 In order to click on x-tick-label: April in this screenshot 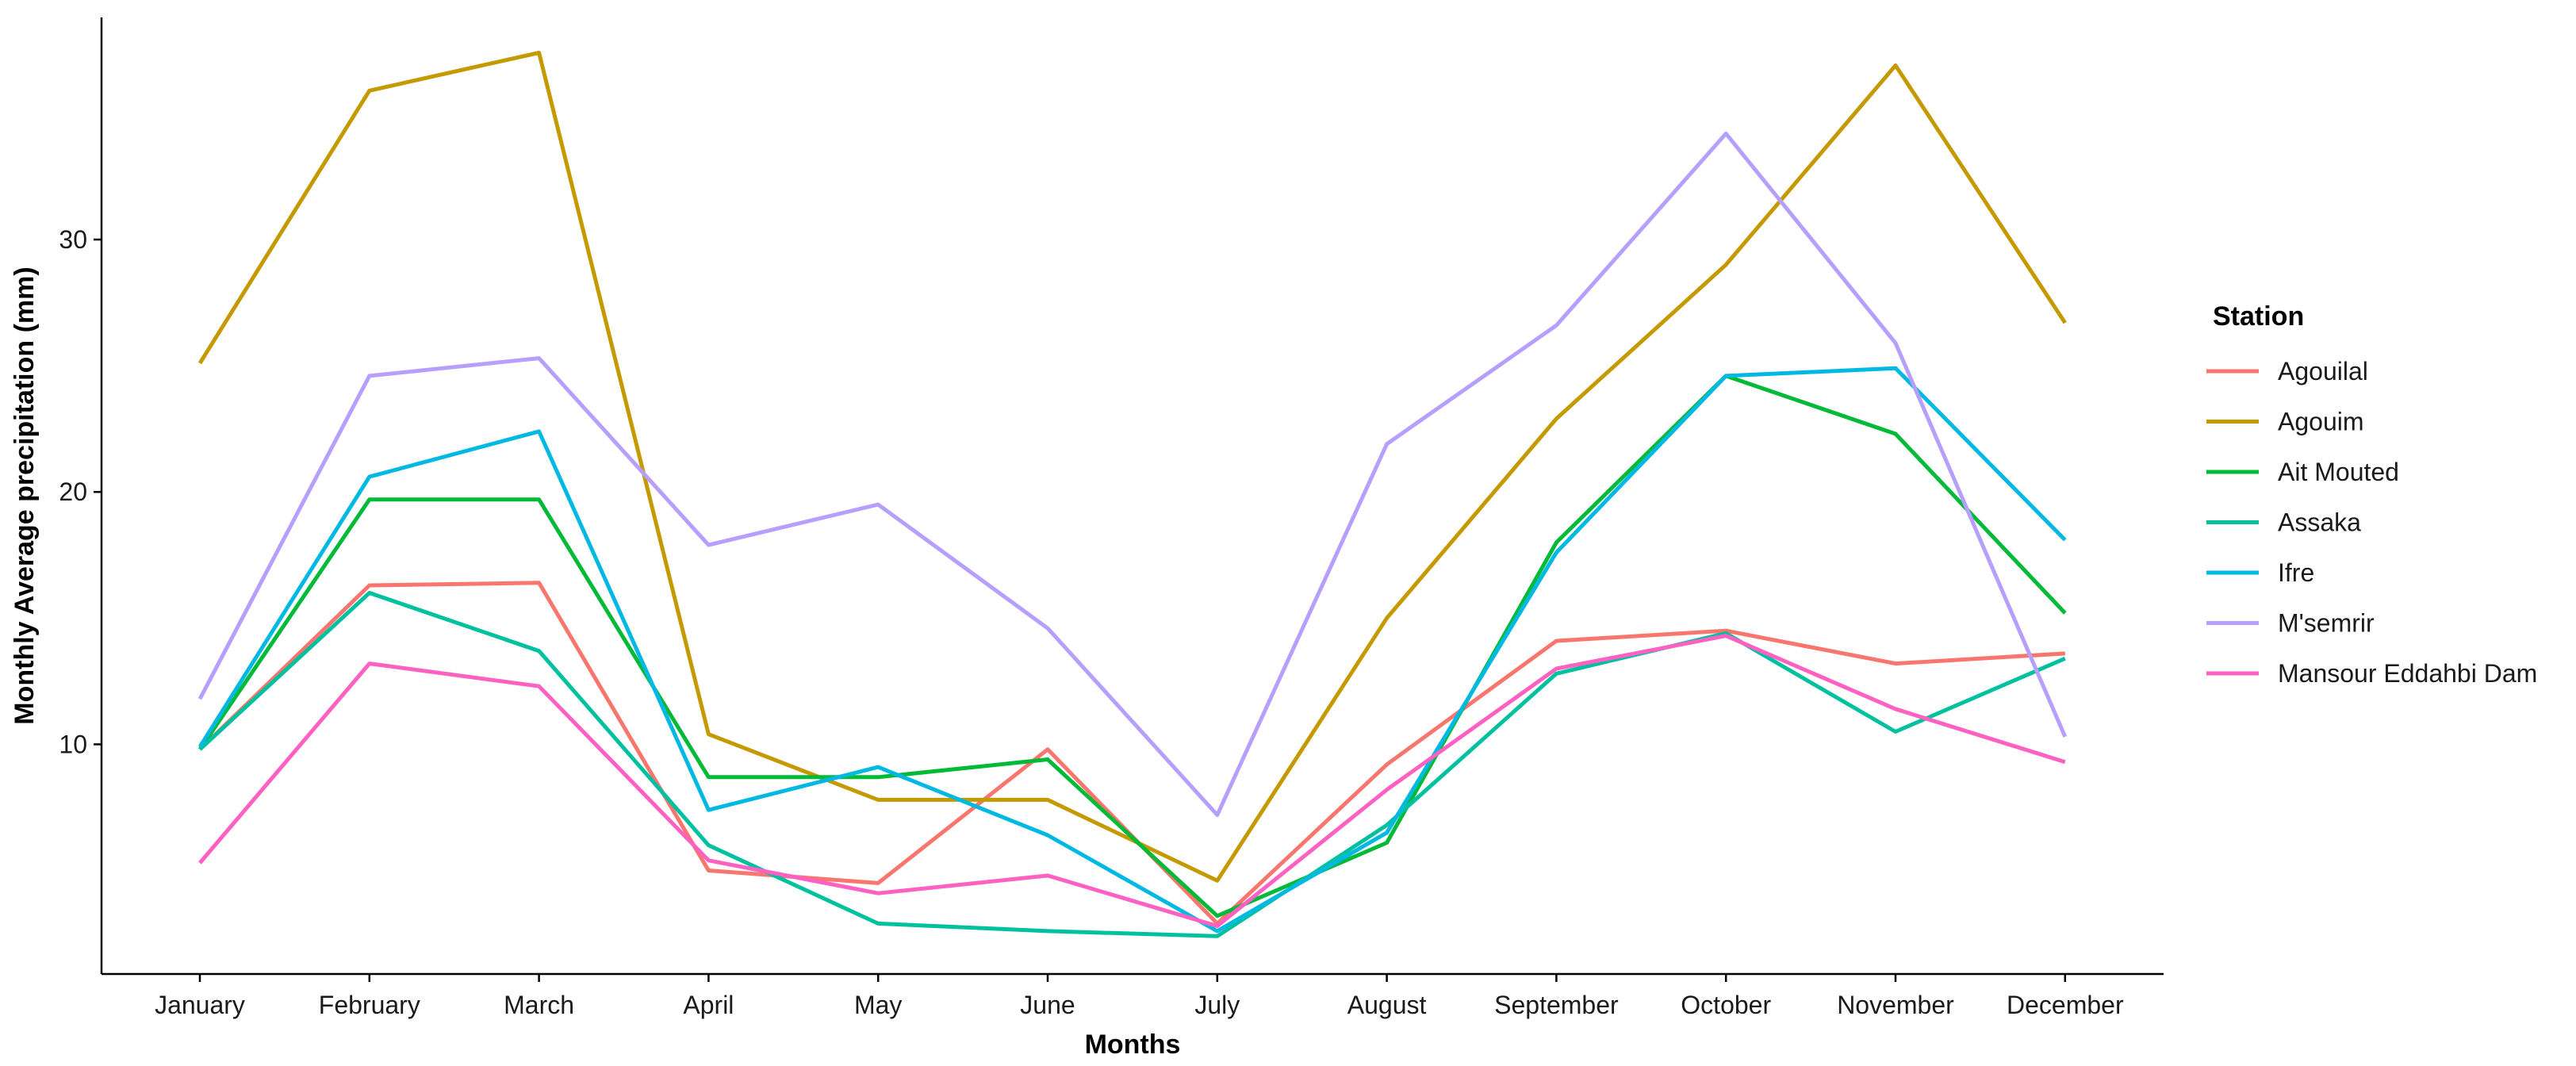, I will do `click(708, 1005)`.